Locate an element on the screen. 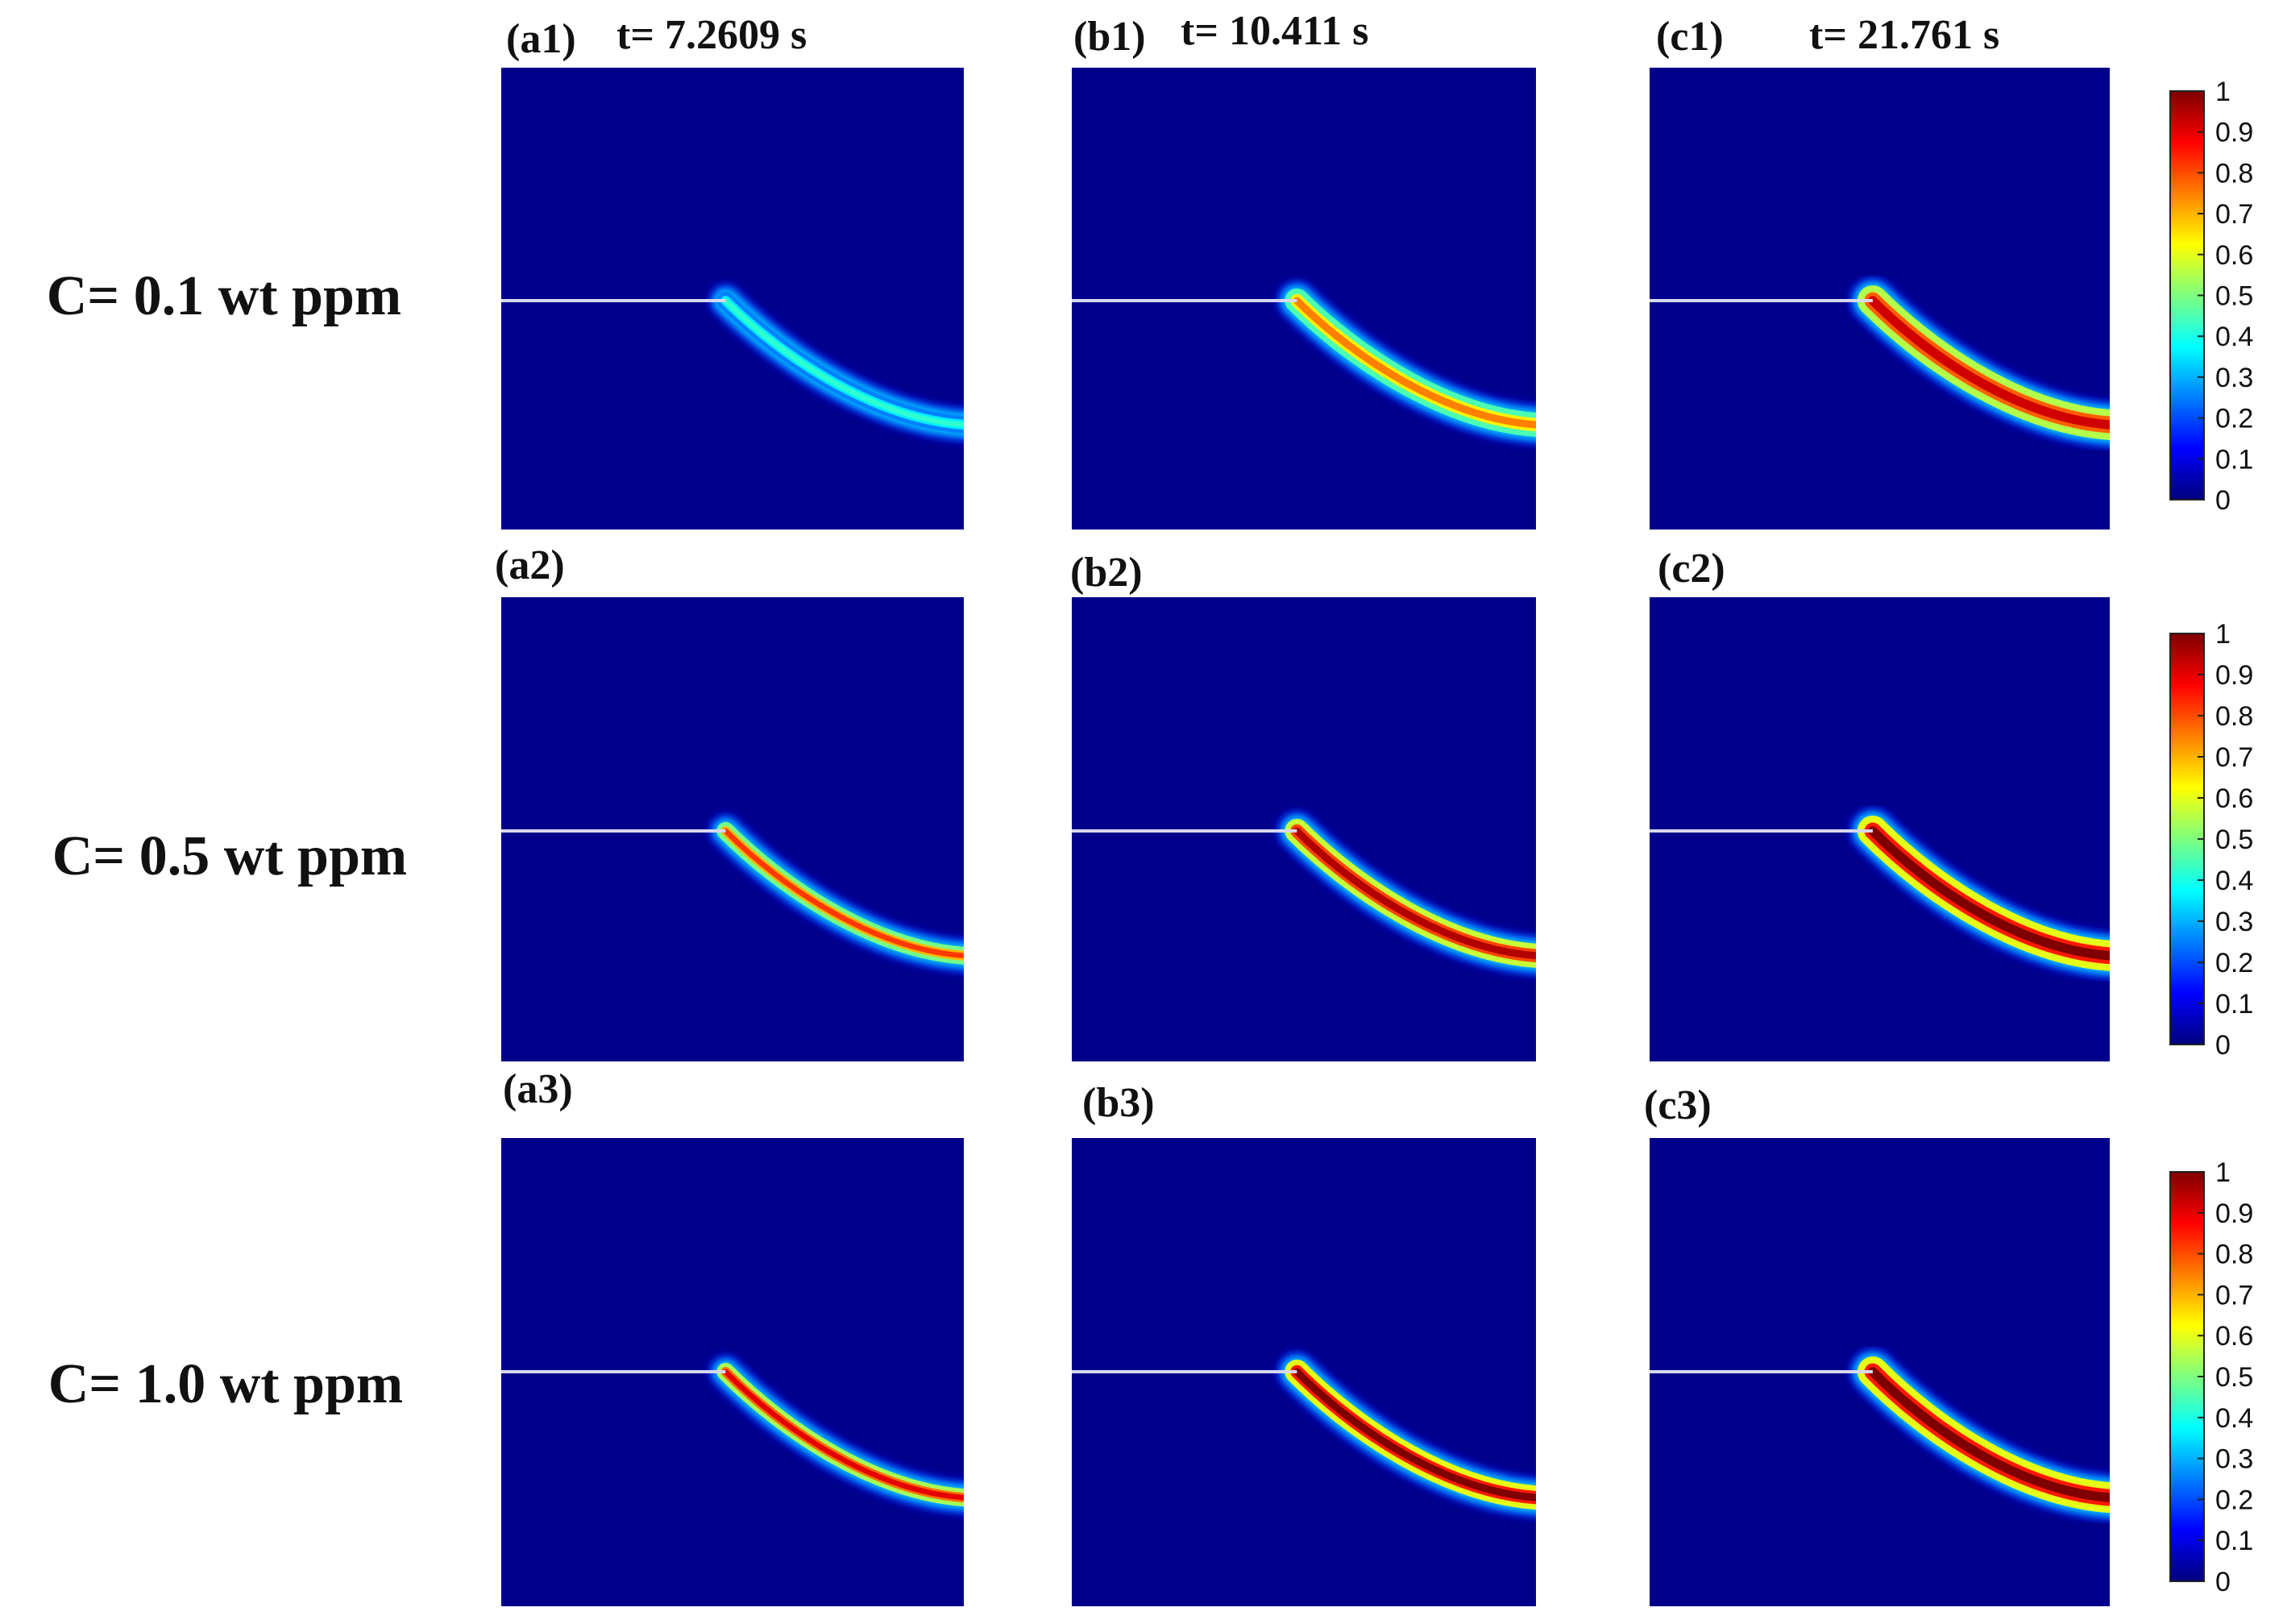  panel-label-c2: (c2) is located at coordinates (1692, 569).